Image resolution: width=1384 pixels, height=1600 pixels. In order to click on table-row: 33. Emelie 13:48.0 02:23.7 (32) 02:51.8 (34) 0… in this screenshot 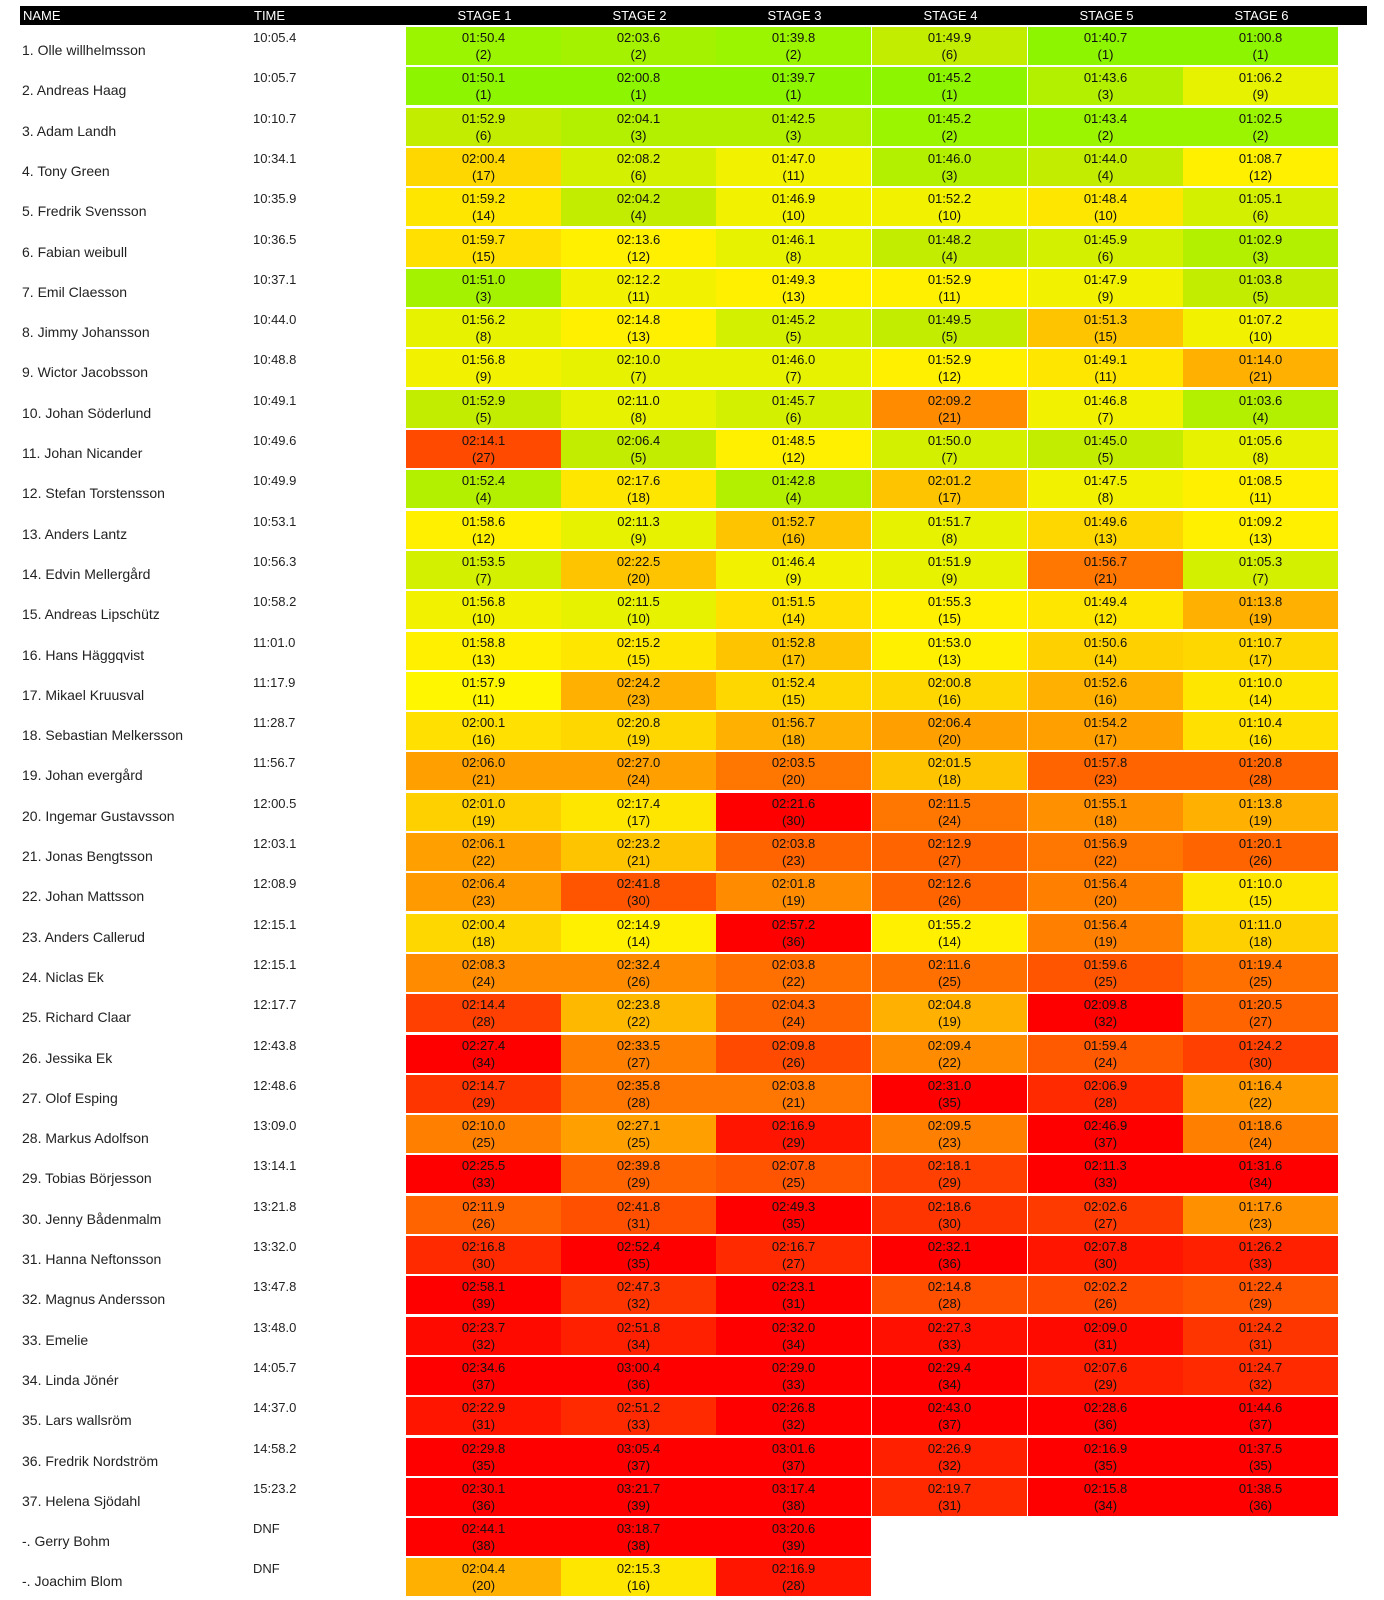, I will do `click(693, 1337)`.